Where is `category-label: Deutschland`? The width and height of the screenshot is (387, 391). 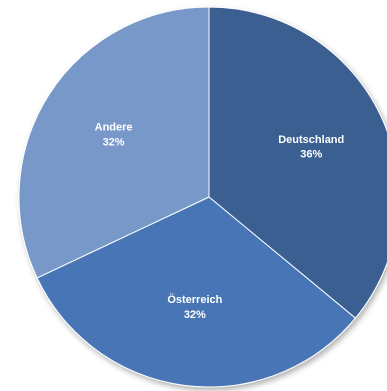
category-label: Deutschland is located at coordinates (311, 140).